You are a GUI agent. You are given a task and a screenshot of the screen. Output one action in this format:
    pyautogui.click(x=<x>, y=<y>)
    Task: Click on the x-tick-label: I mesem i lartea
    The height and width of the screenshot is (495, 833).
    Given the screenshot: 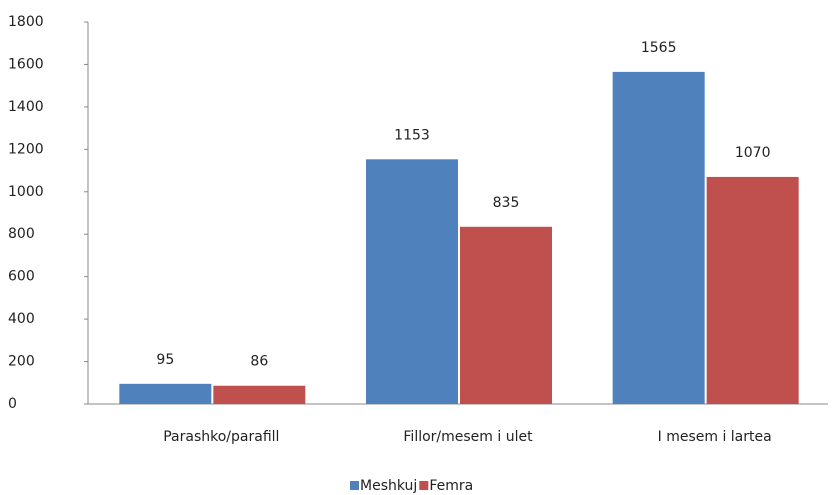 What is the action you would take?
    pyautogui.click(x=715, y=437)
    